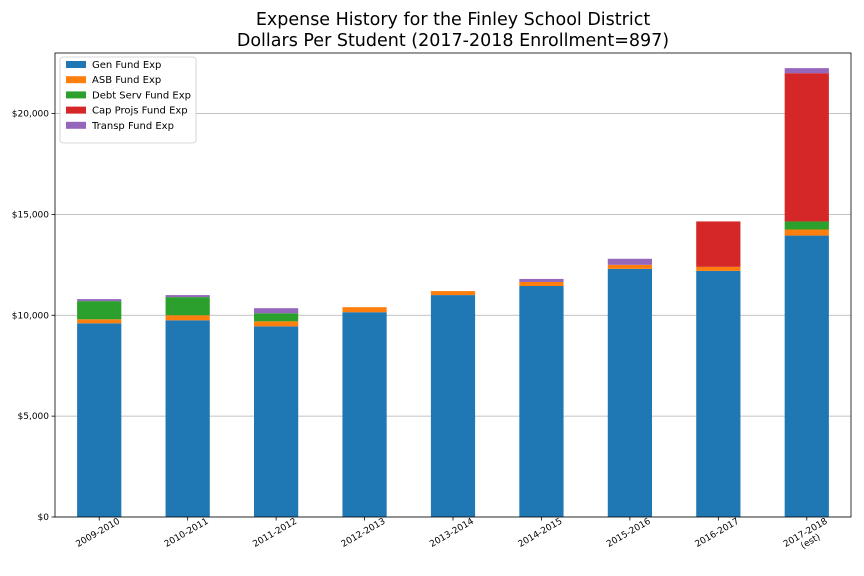 This screenshot has width=864, height=576. I want to click on x-tick-label-group: 2011-2012, so click(274, 533).